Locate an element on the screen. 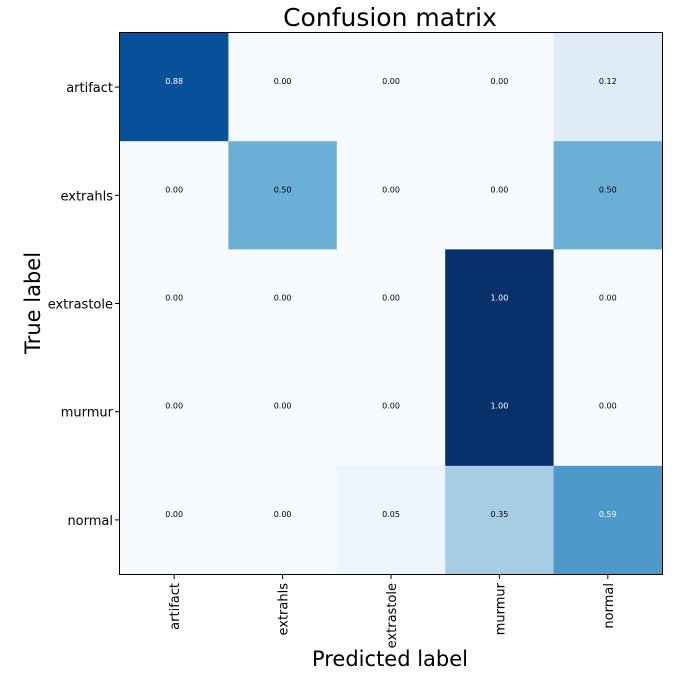 This screenshot has width=678, height=676. x-tick-label: artifact is located at coordinates (175, 606).